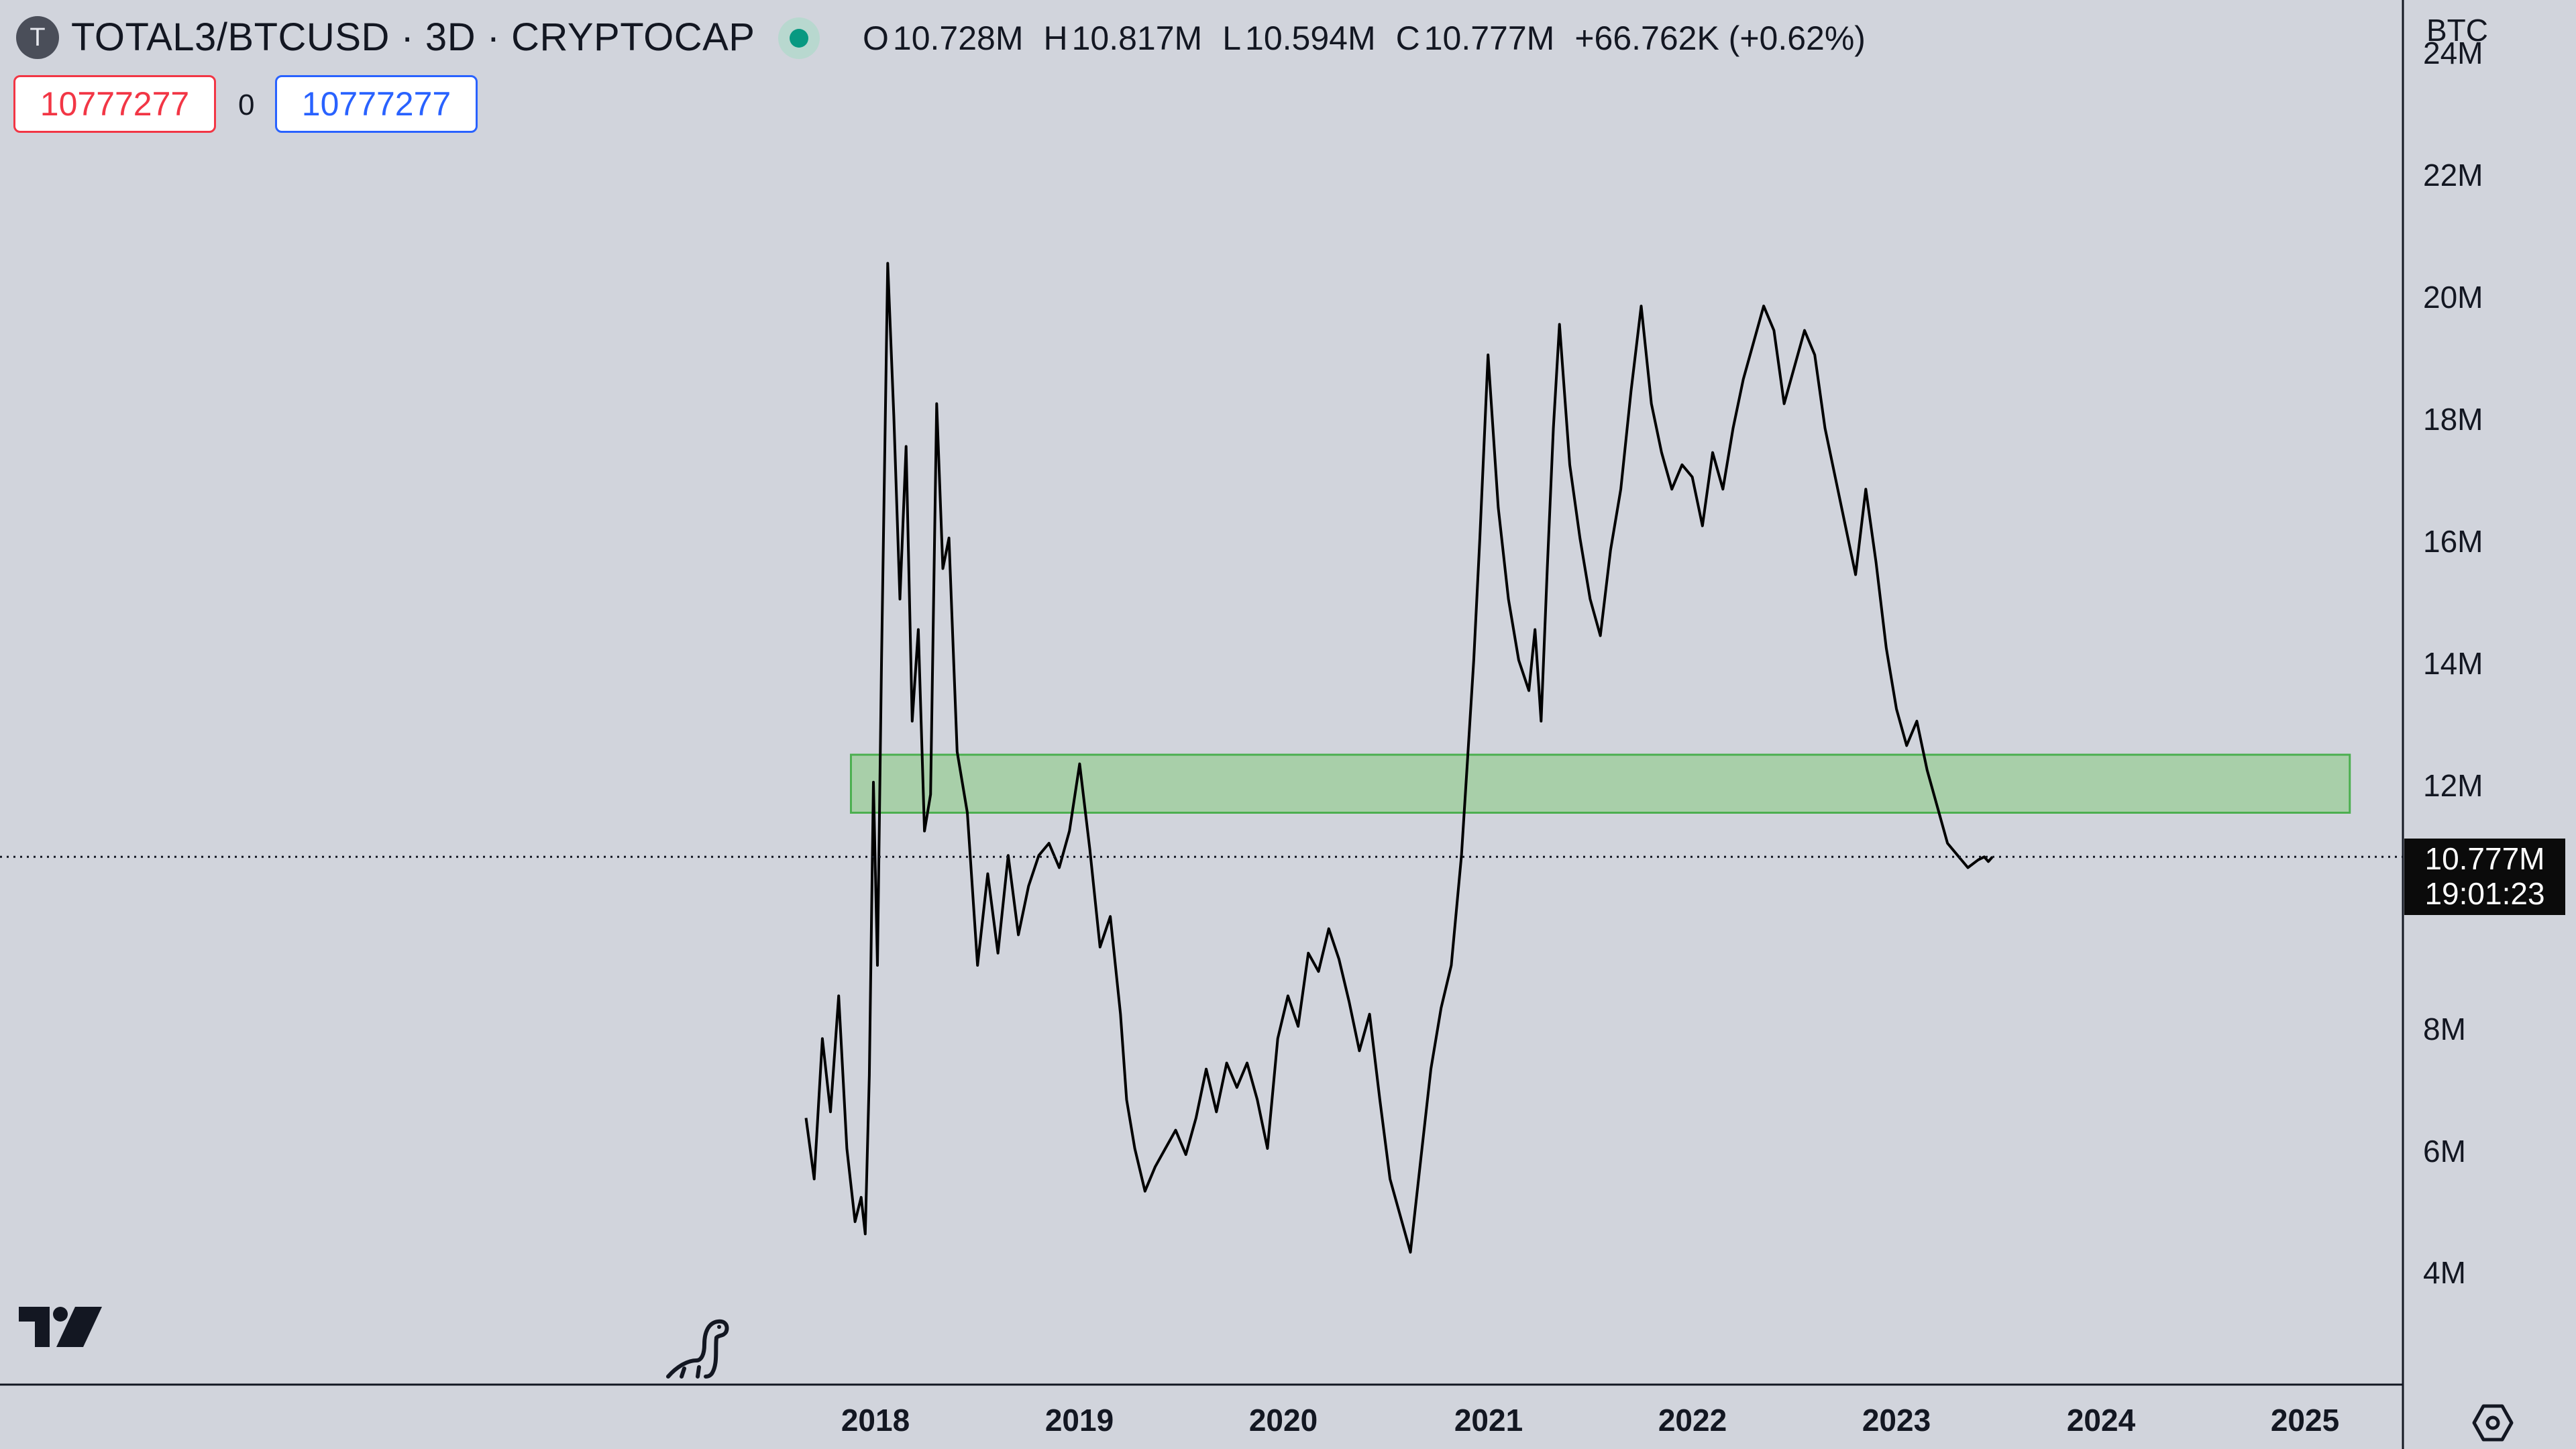 This screenshot has width=2576, height=1449. Describe the element at coordinates (114, 104) in the screenshot. I see `sell-button: 10777277` at that location.